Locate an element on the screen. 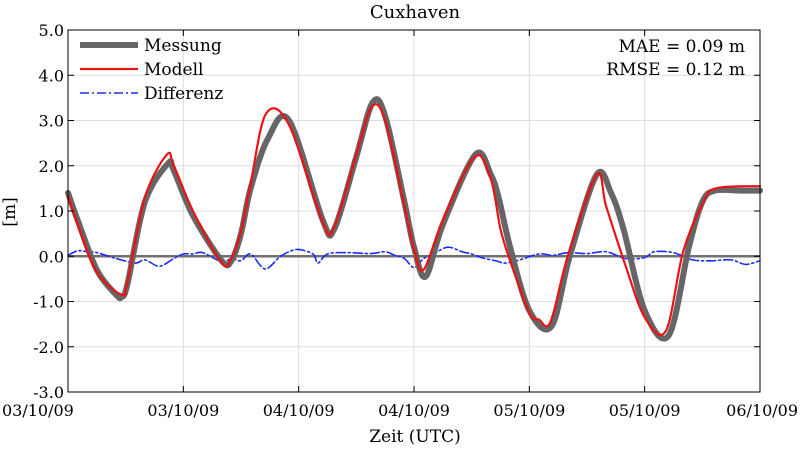  y-tick-label: 2.0 is located at coordinates (51, 166).